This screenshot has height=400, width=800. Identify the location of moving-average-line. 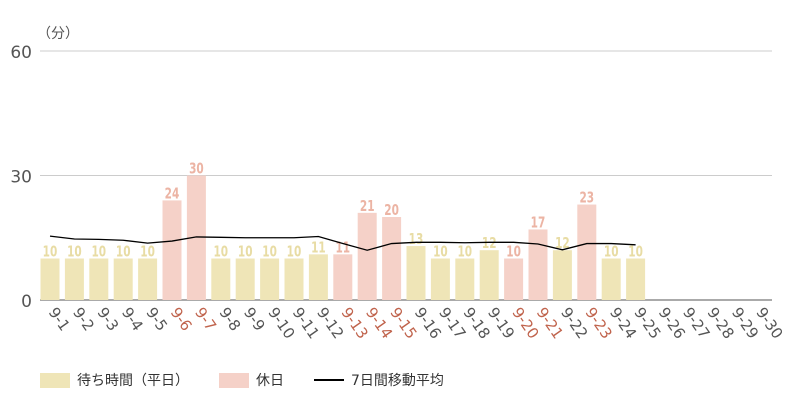
(342, 243).